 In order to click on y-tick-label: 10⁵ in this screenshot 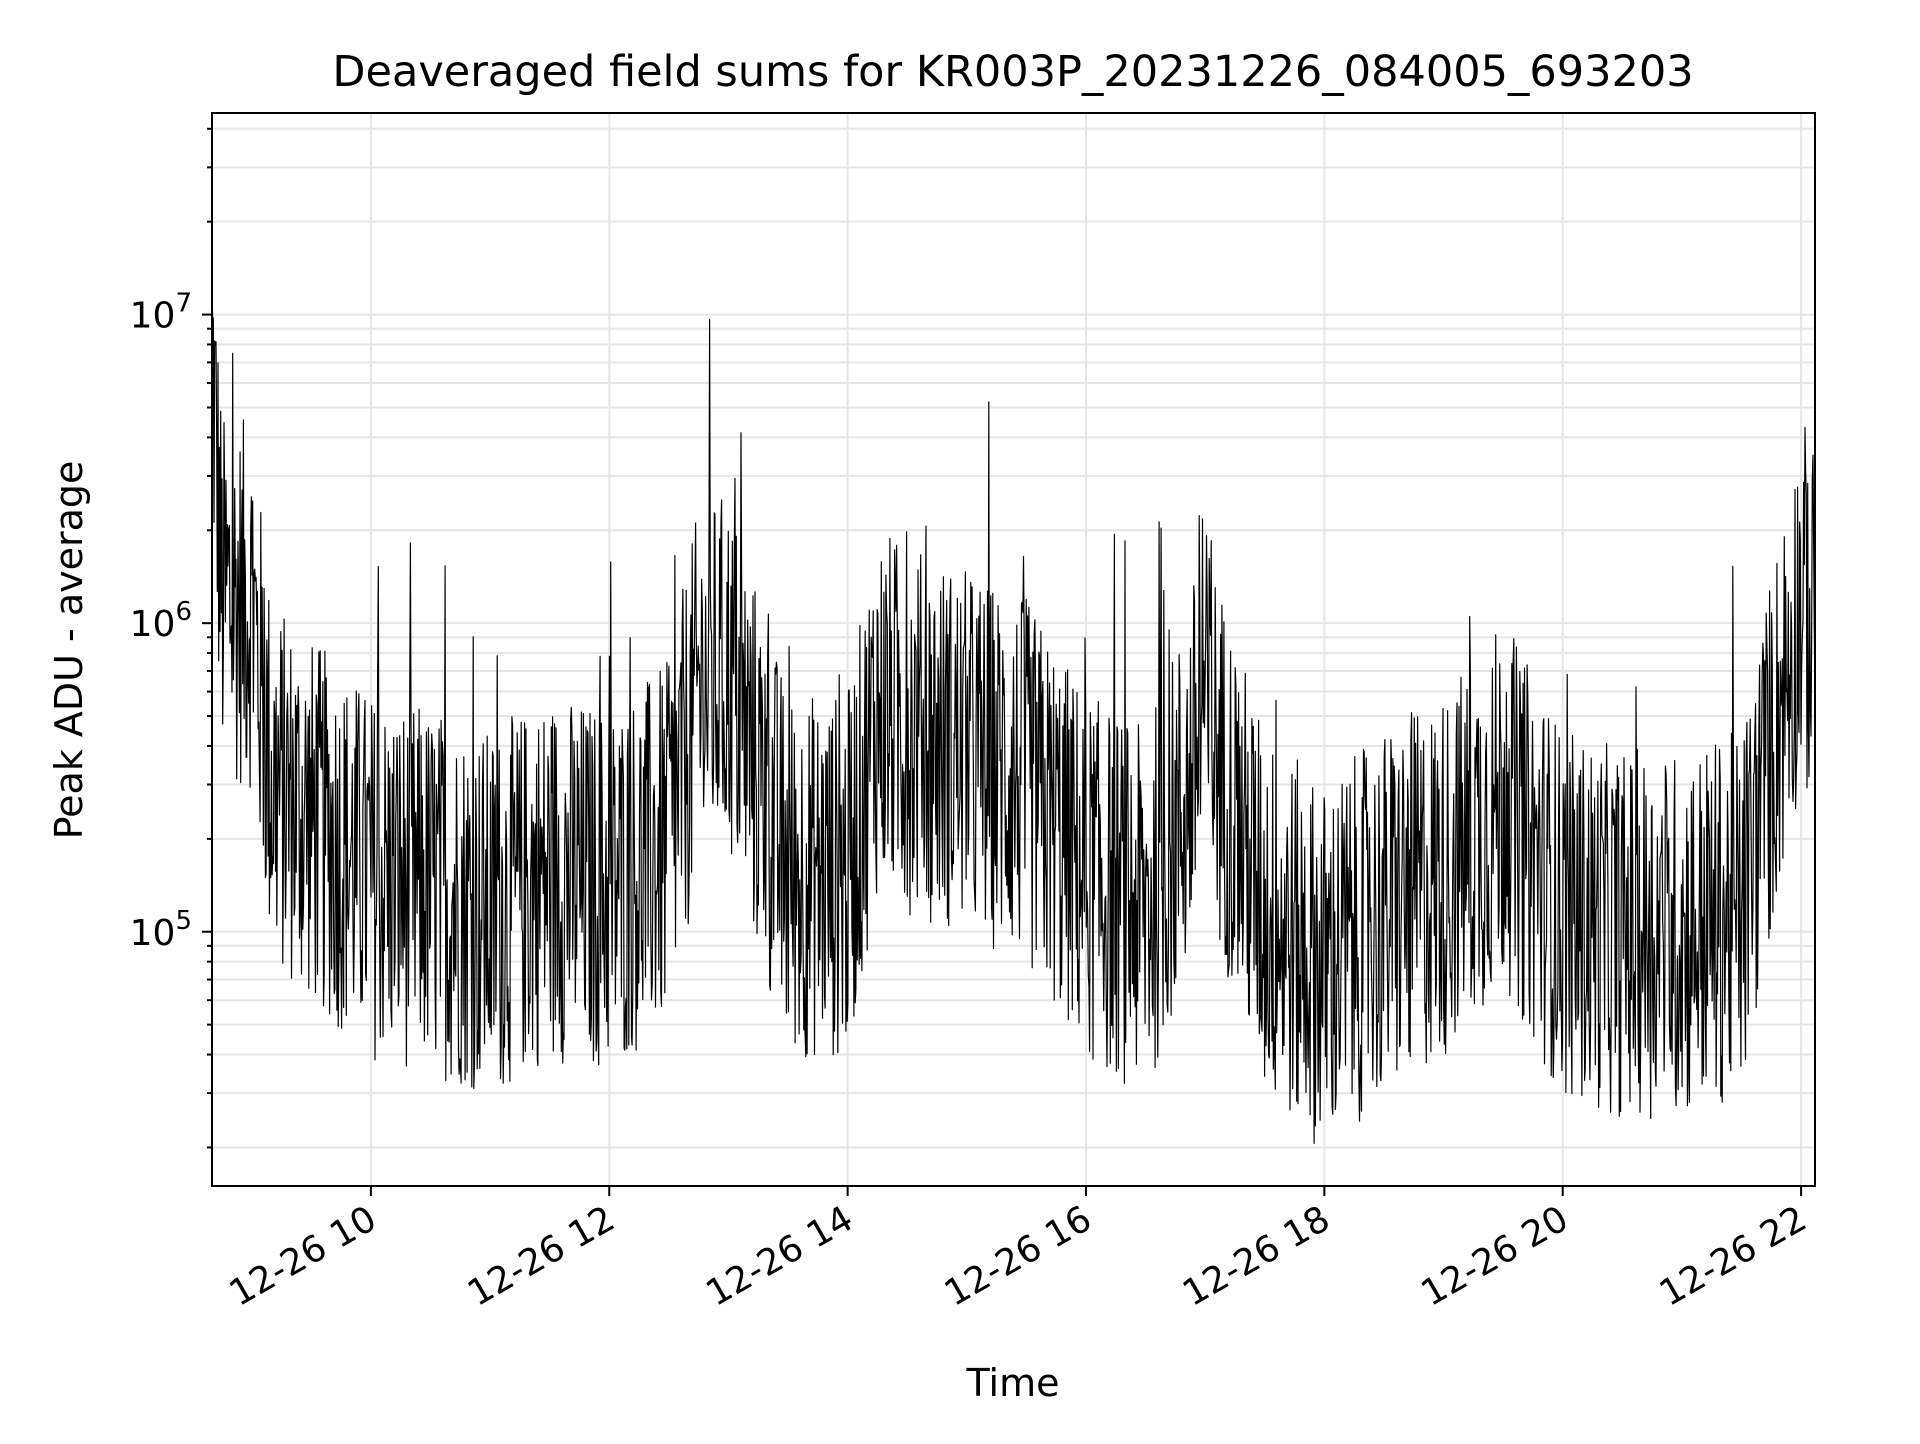, I will do `click(161, 930)`.